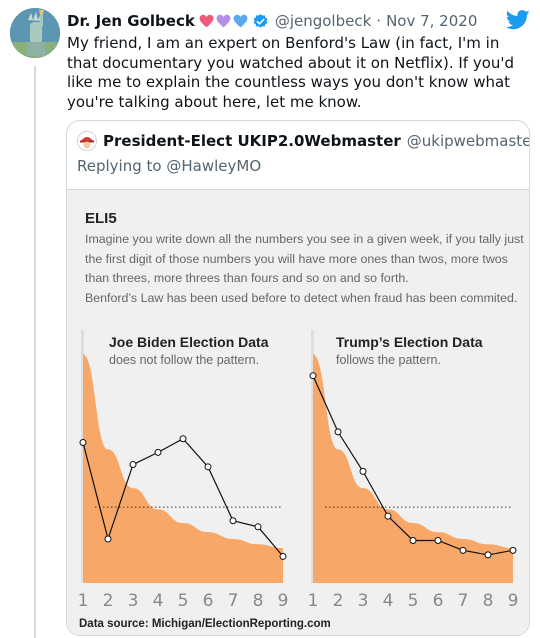 The height and width of the screenshot is (638, 540). I want to click on author-handle: @jengolbeck, so click(323, 21).